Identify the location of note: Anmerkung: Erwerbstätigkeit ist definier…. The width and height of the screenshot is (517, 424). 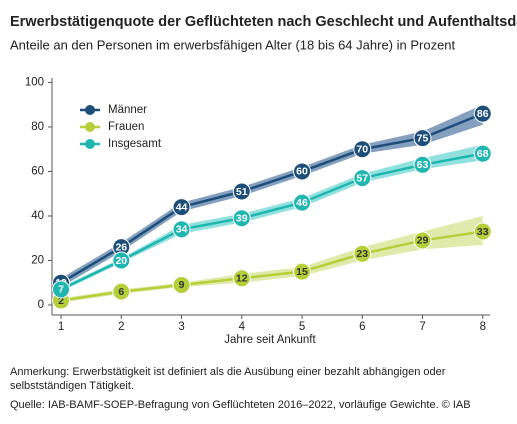
(228, 379).